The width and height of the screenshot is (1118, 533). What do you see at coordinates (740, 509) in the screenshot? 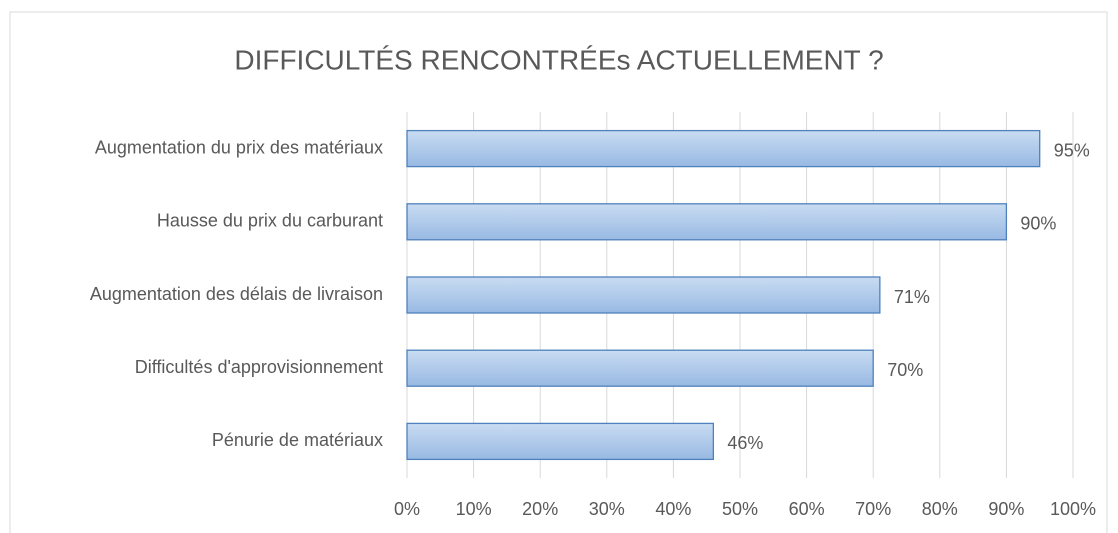
I see `x-tick-label: 50%` at bounding box center [740, 509].